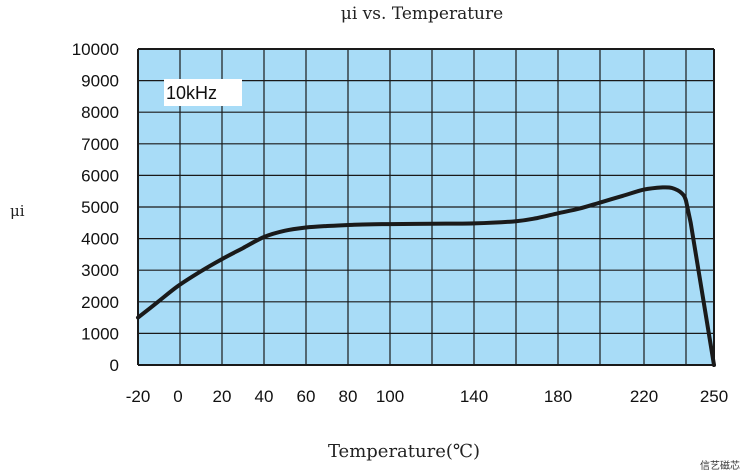  I want to click on x-tick-label: 250, so click(714, 396).